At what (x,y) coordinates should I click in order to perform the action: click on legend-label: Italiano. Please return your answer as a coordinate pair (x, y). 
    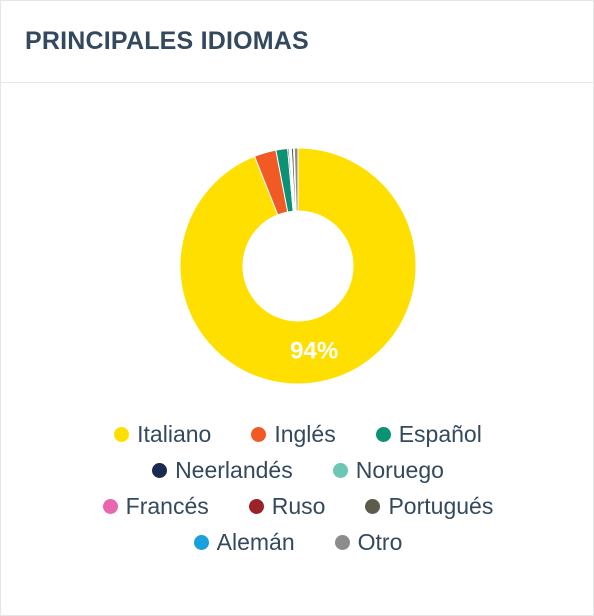
    Looking at the image, I should click on (174, 433).